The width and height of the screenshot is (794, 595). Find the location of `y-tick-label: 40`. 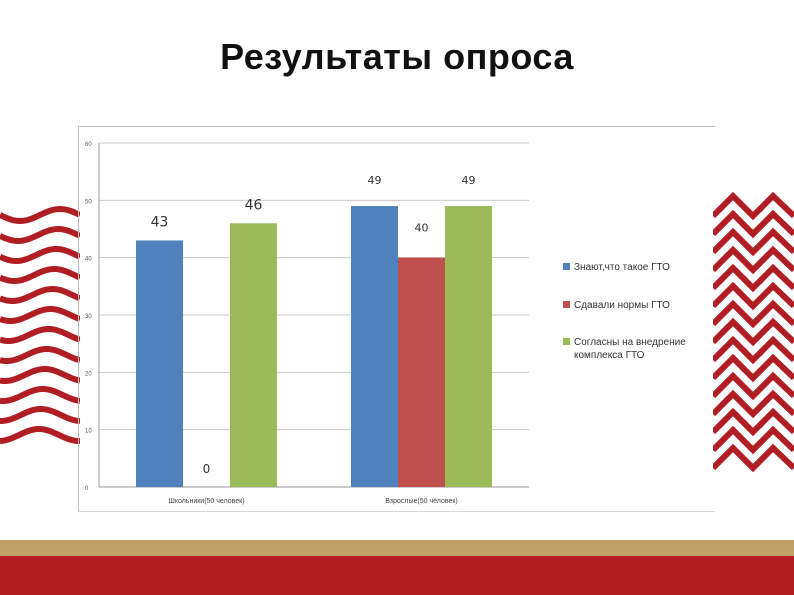

y-tick-label: 40 is located at coordinates (88, 260).